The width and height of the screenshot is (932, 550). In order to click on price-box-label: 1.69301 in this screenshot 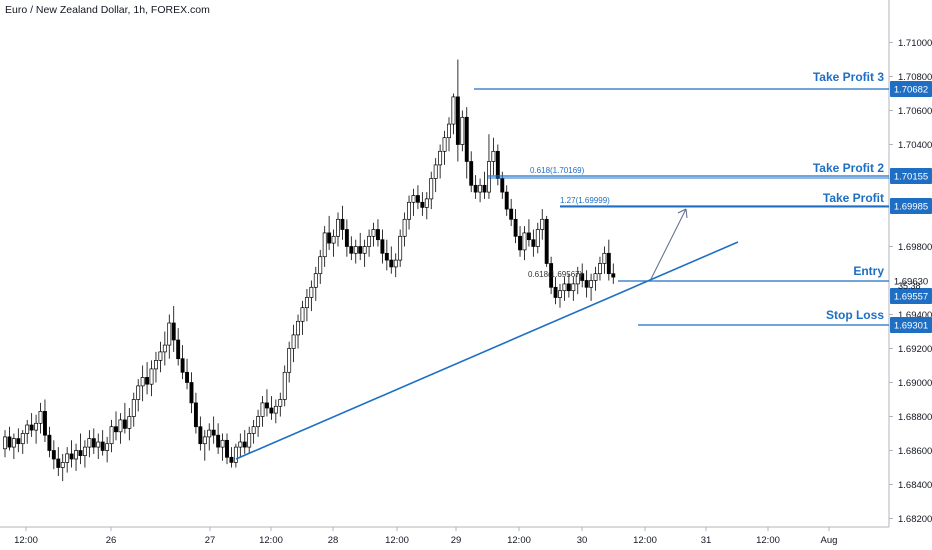, I will do `click(911, 326)`.